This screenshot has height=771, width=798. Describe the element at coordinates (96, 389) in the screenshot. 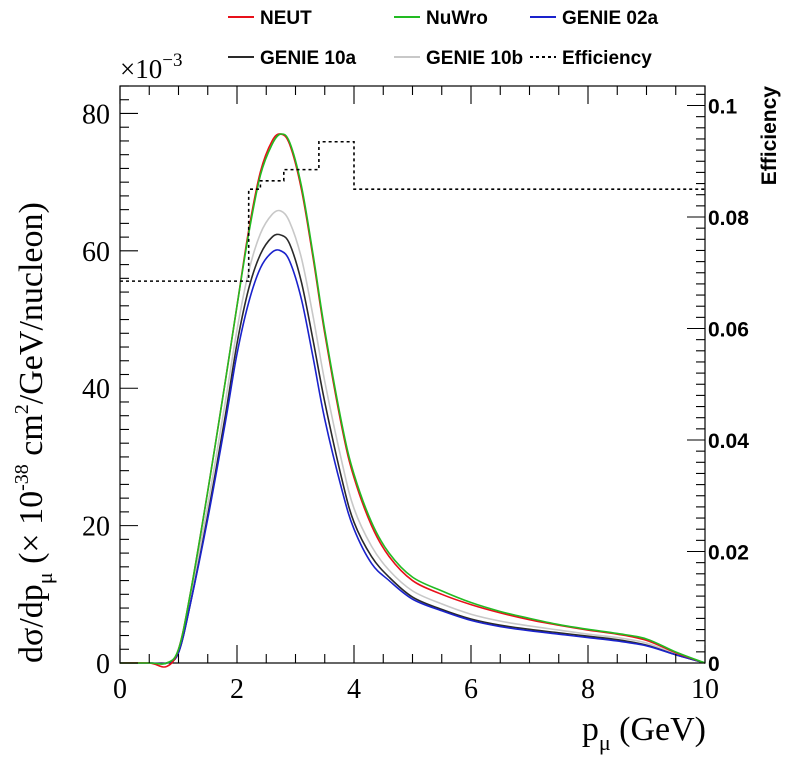

I see `y-tick-label: 40` at that location.